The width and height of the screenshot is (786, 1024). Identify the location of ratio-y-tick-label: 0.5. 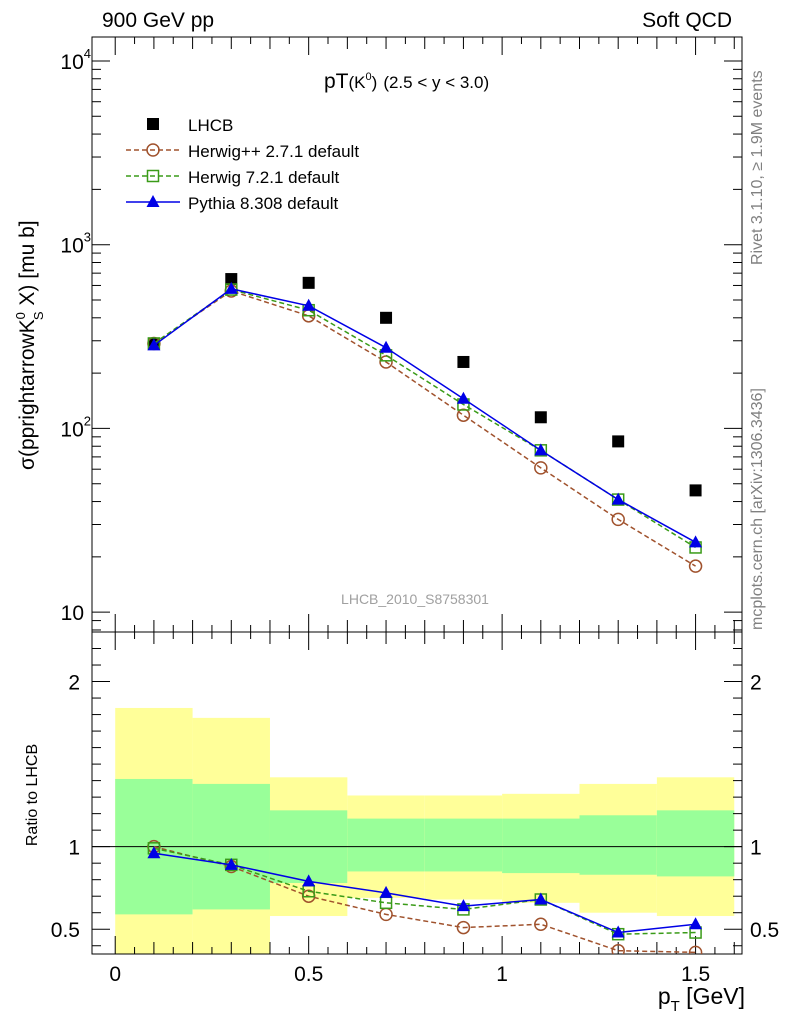
(65, 930).